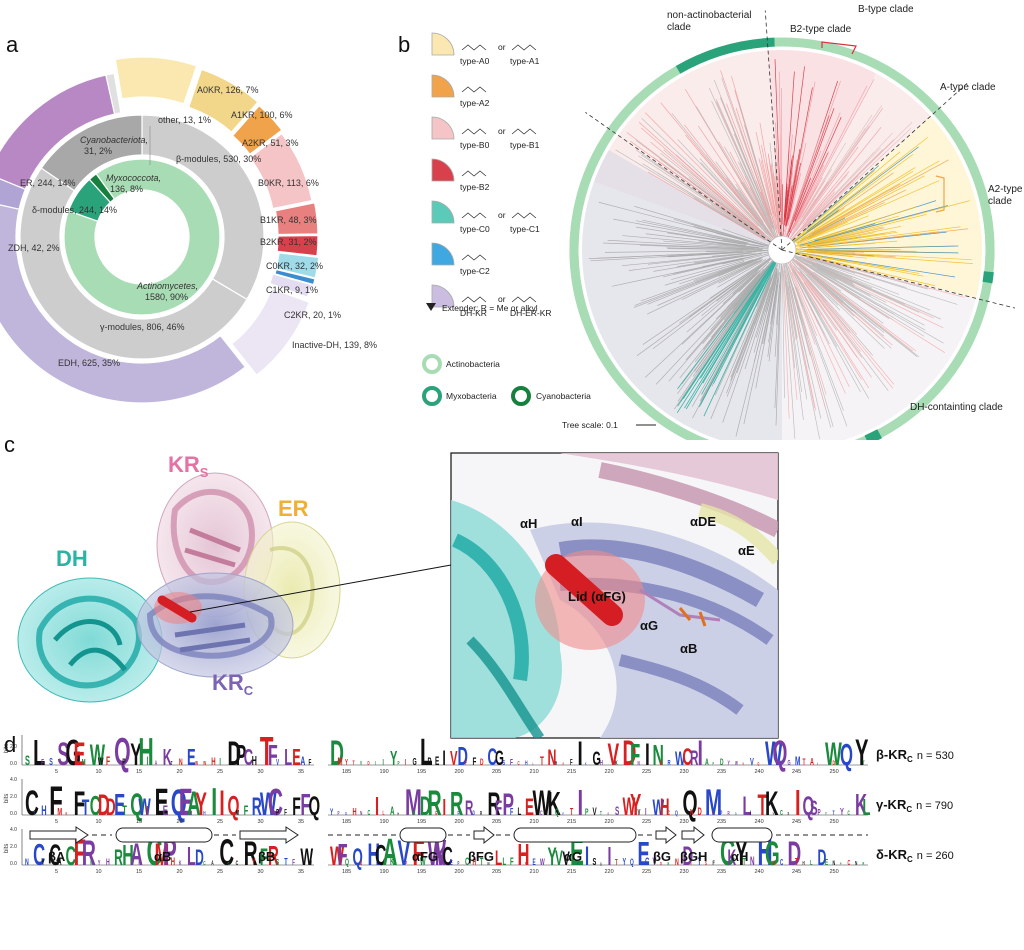 The width and height of the screenshot is (1024, 950). Describe the element at coordinates (573, 856) in the screenshot. I see `ss-label-right-2: αG` at that location.